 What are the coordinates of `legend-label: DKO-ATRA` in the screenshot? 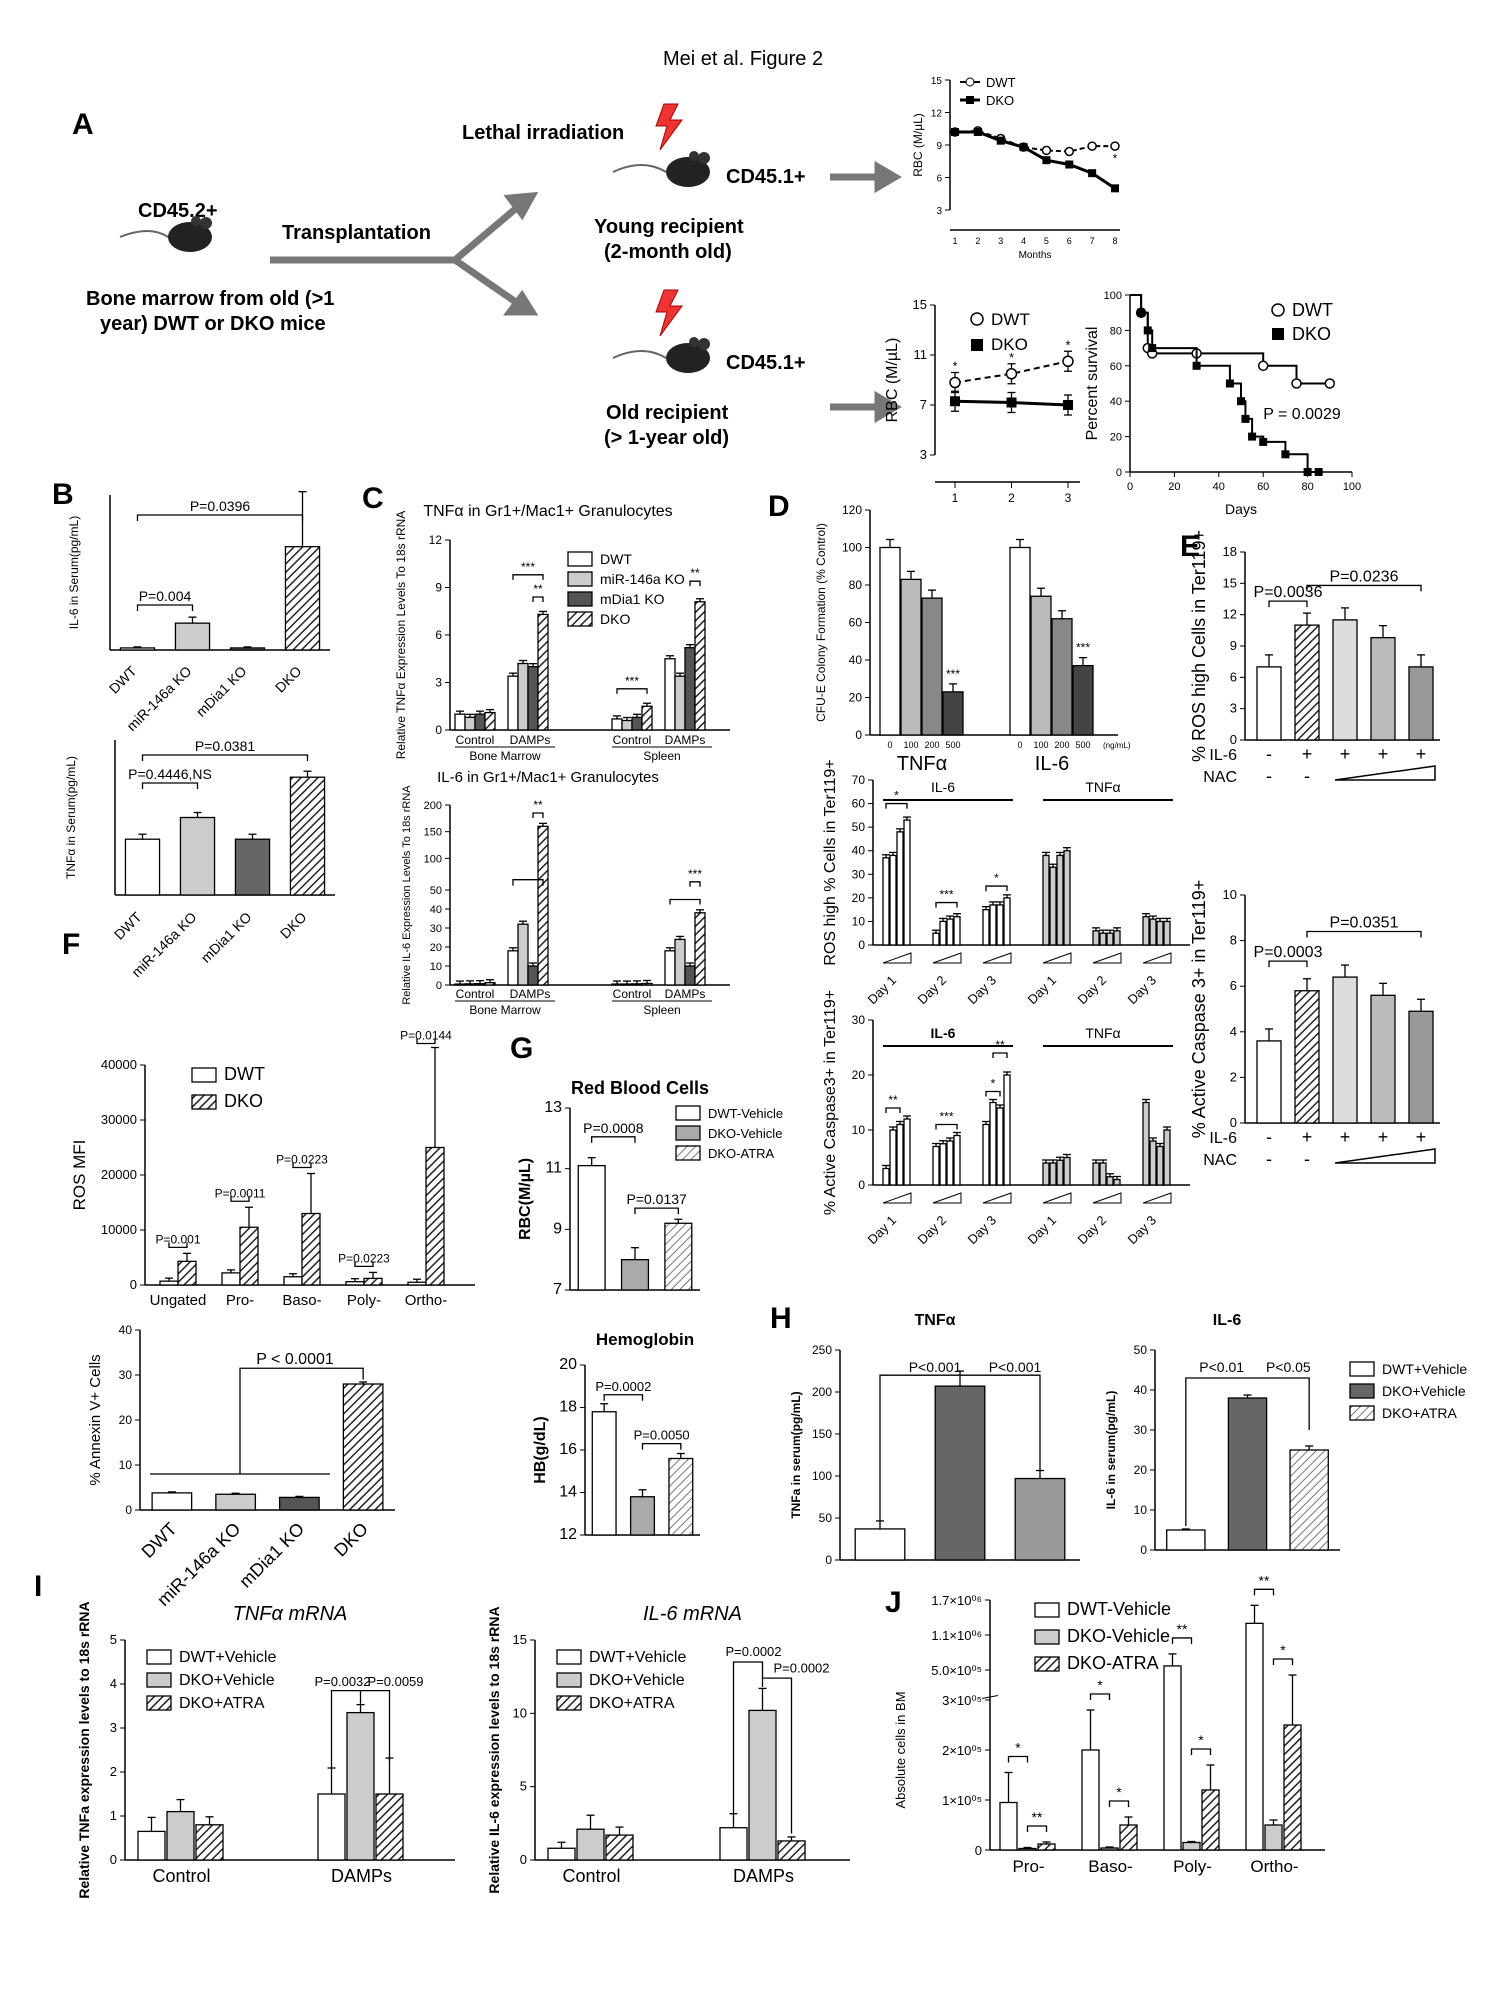 It's located at (741, 1153).